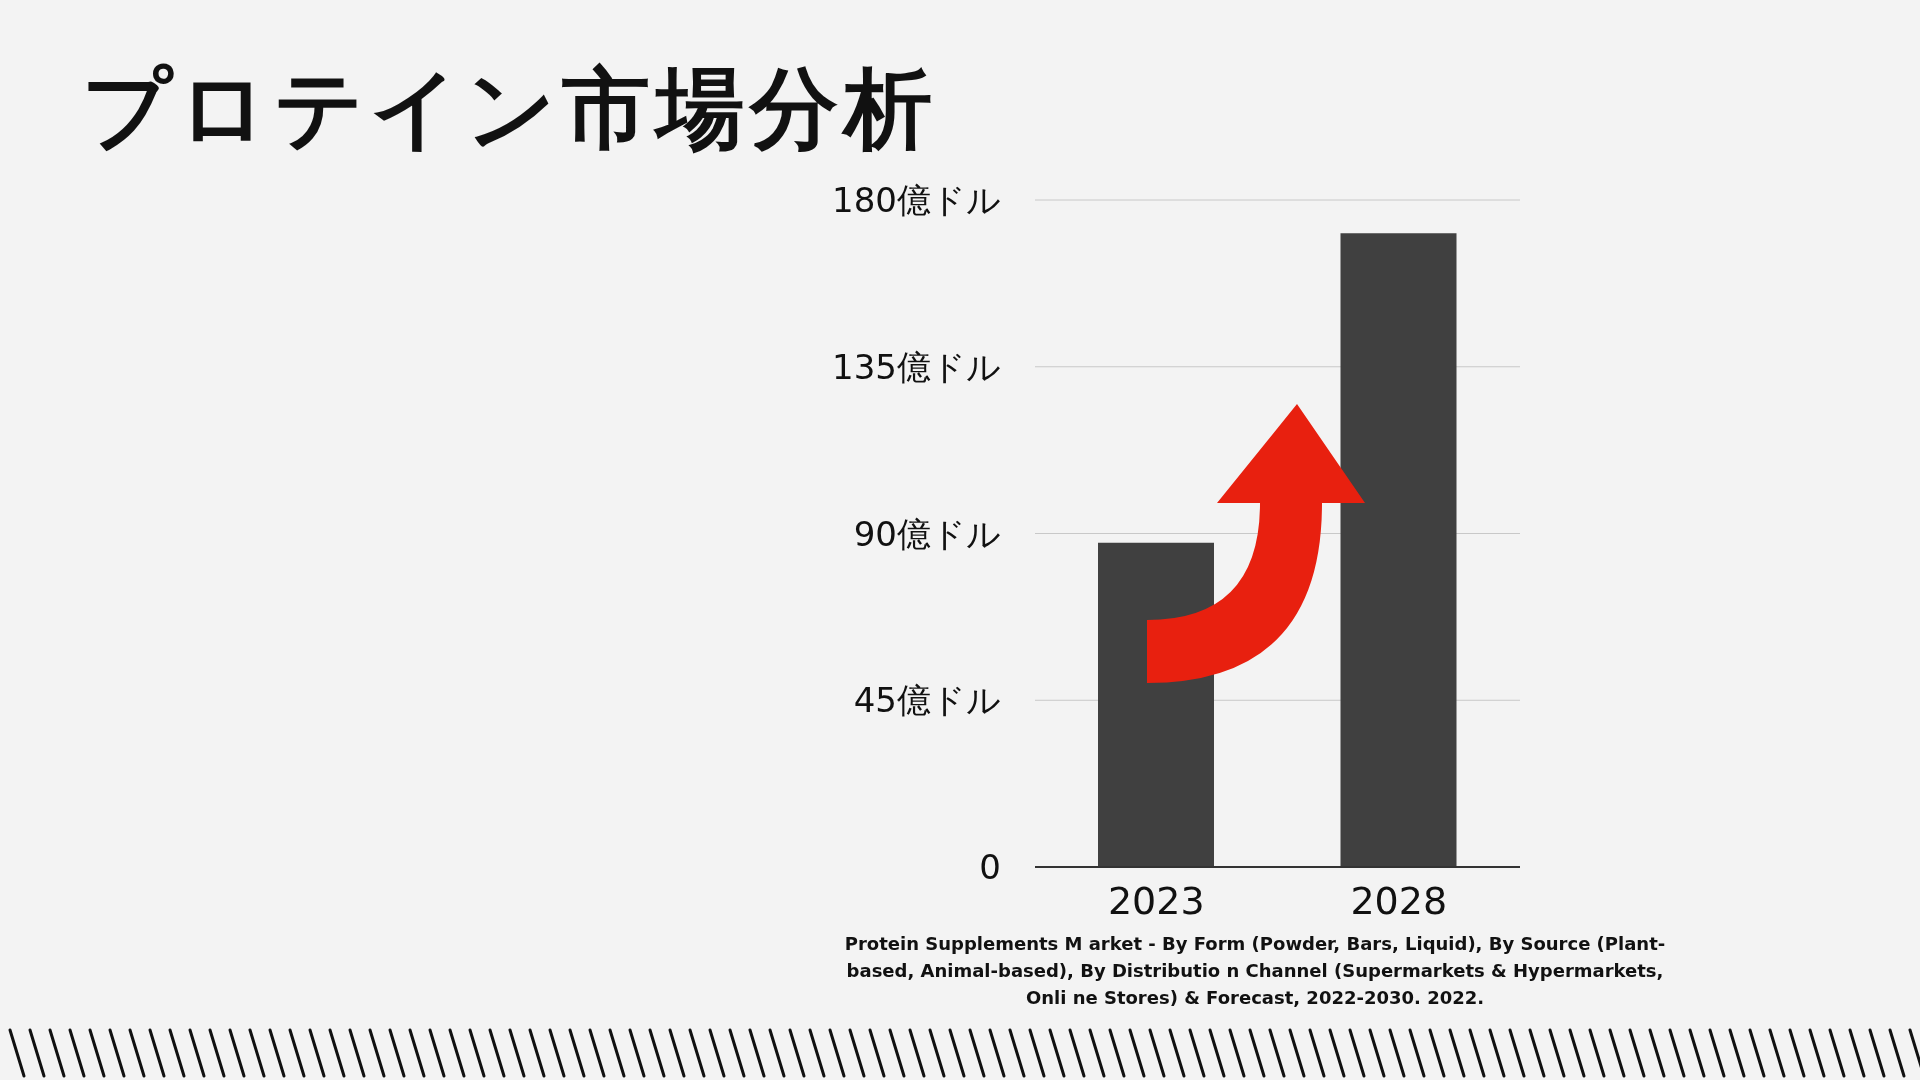 The height and width of the screenshot is (1080, 1920). I want to click on chart-title: プロテイン市場分析, so click(510, 109).